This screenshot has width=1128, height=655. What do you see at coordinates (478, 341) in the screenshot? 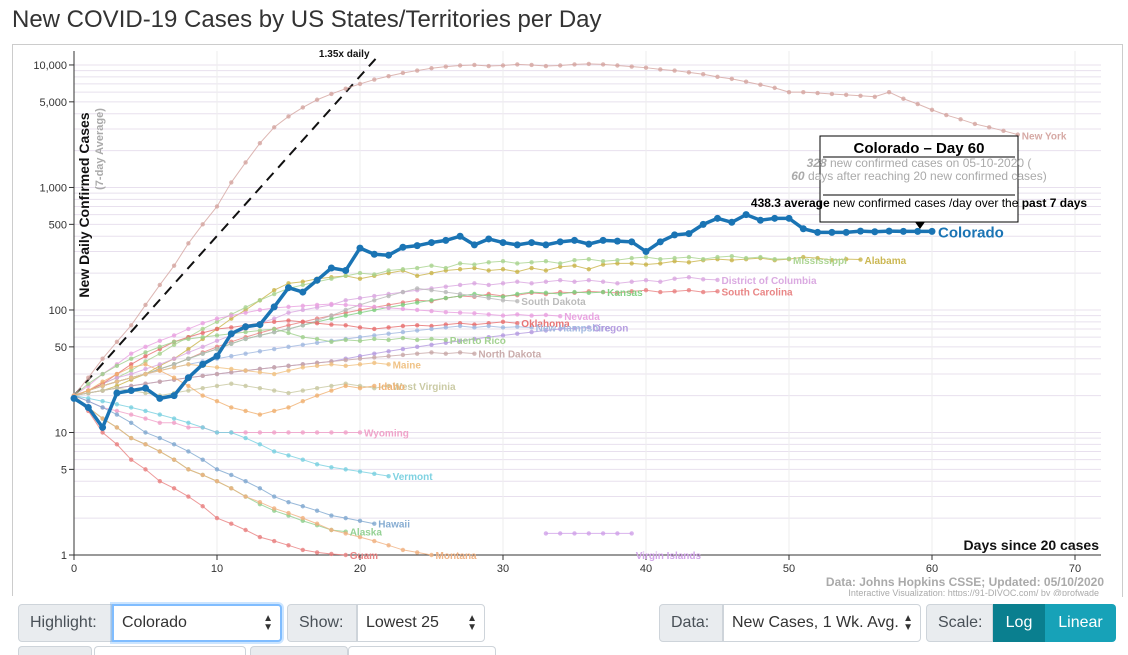
I see `series-label: Puerto Rico` at bounding box center [478, 341].